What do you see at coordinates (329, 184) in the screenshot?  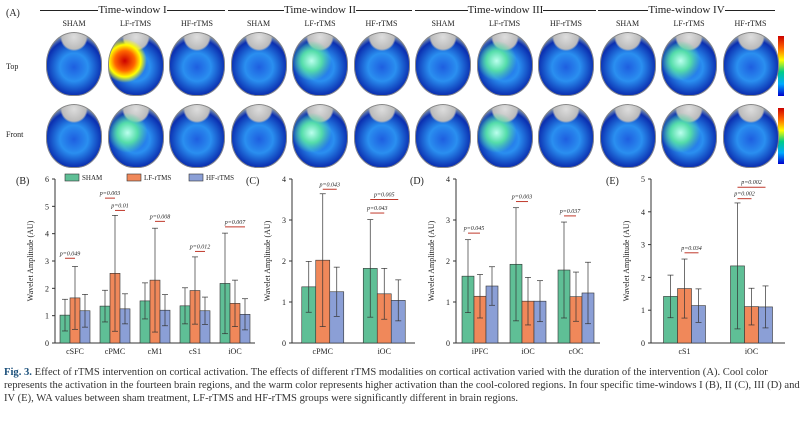 I see `p-value-label: p=0.043` at bounding box center [329, 184].